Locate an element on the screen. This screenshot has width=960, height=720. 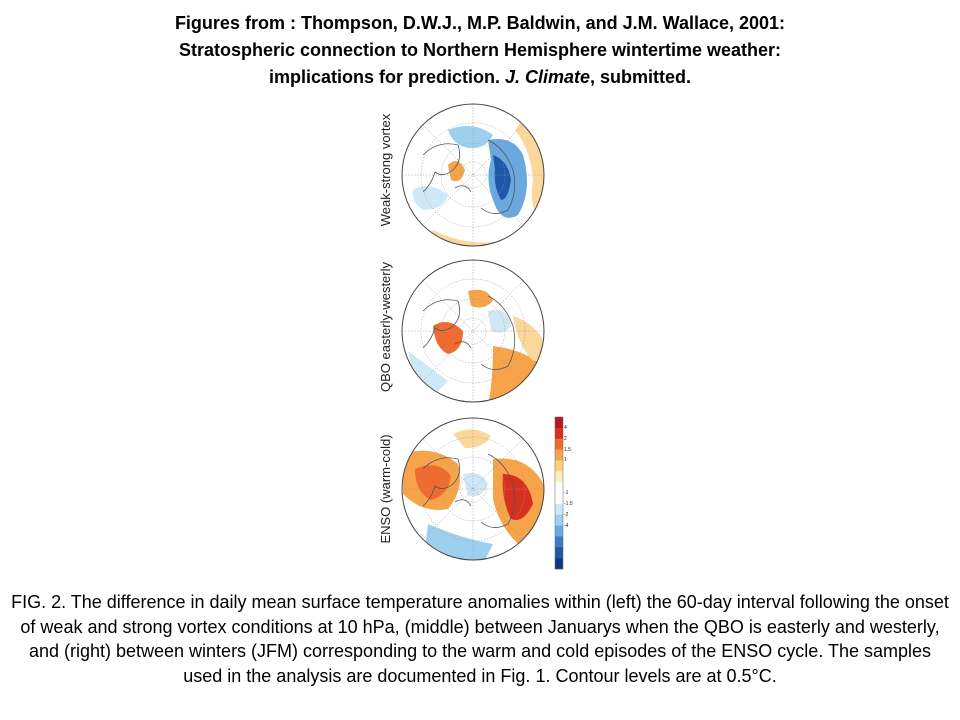
colorbar-tick-label: 1.5 is located at coordinates (567, 449).